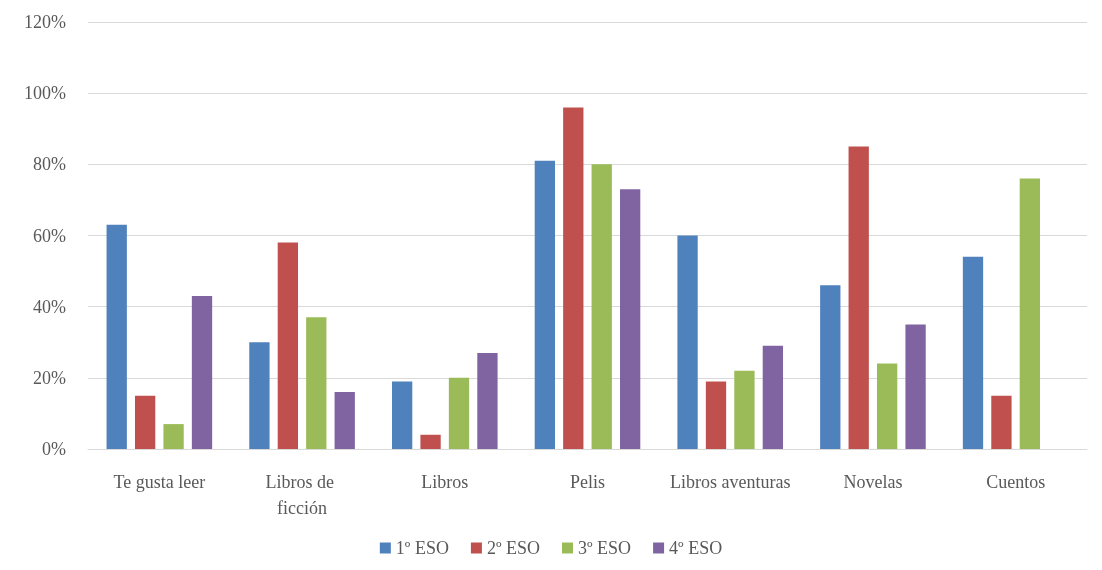 This screenshot has width=1102, height=570. What do you see at coordinates (422, 548) in the screenshot?
I see `legend-label: 1º ESO` at bounding box center [422, 548].